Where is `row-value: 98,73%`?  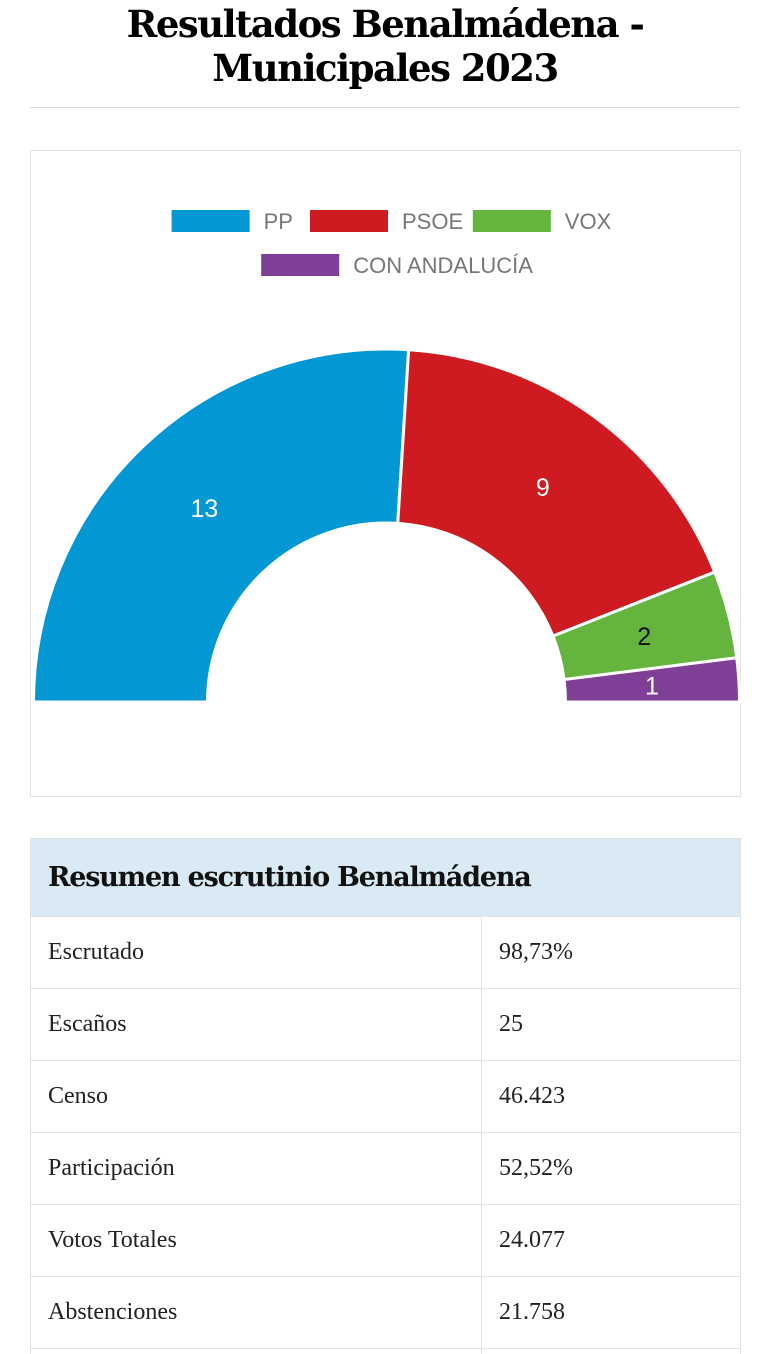 row-value: 98,73% is located at coordinates (536, 952).